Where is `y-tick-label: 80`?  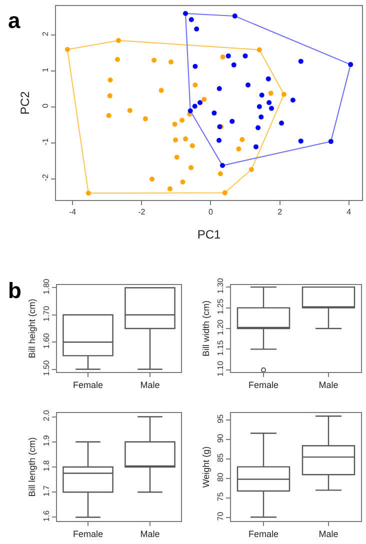
y-tick-label: 80 is located at coordinates (220, 477).